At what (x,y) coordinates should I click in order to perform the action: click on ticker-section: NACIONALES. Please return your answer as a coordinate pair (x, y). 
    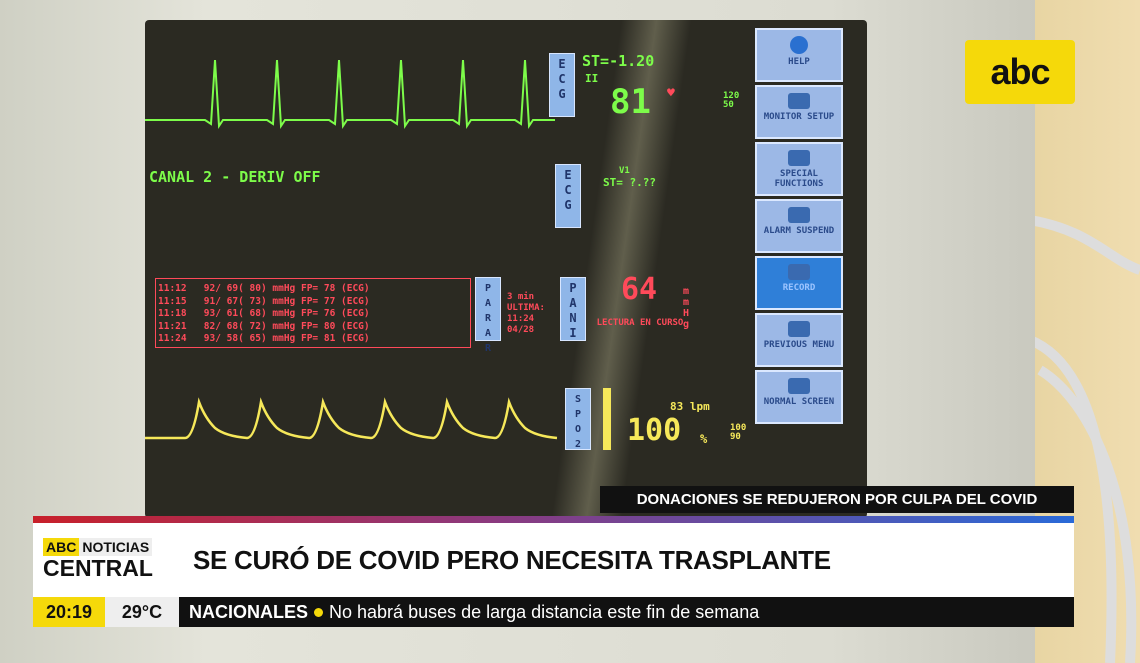
    Looking at the image, I should click on (249, 612).